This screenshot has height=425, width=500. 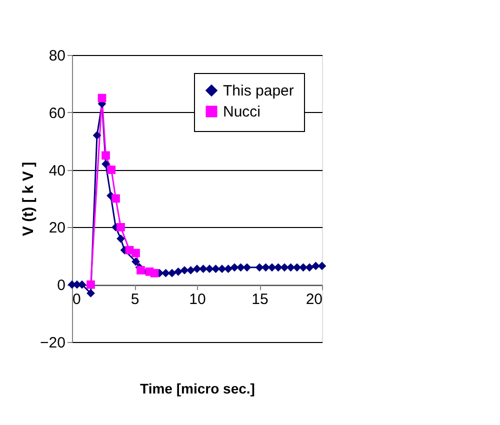 I want to click on legend-label: Nucci, so click(x=242, y=112).